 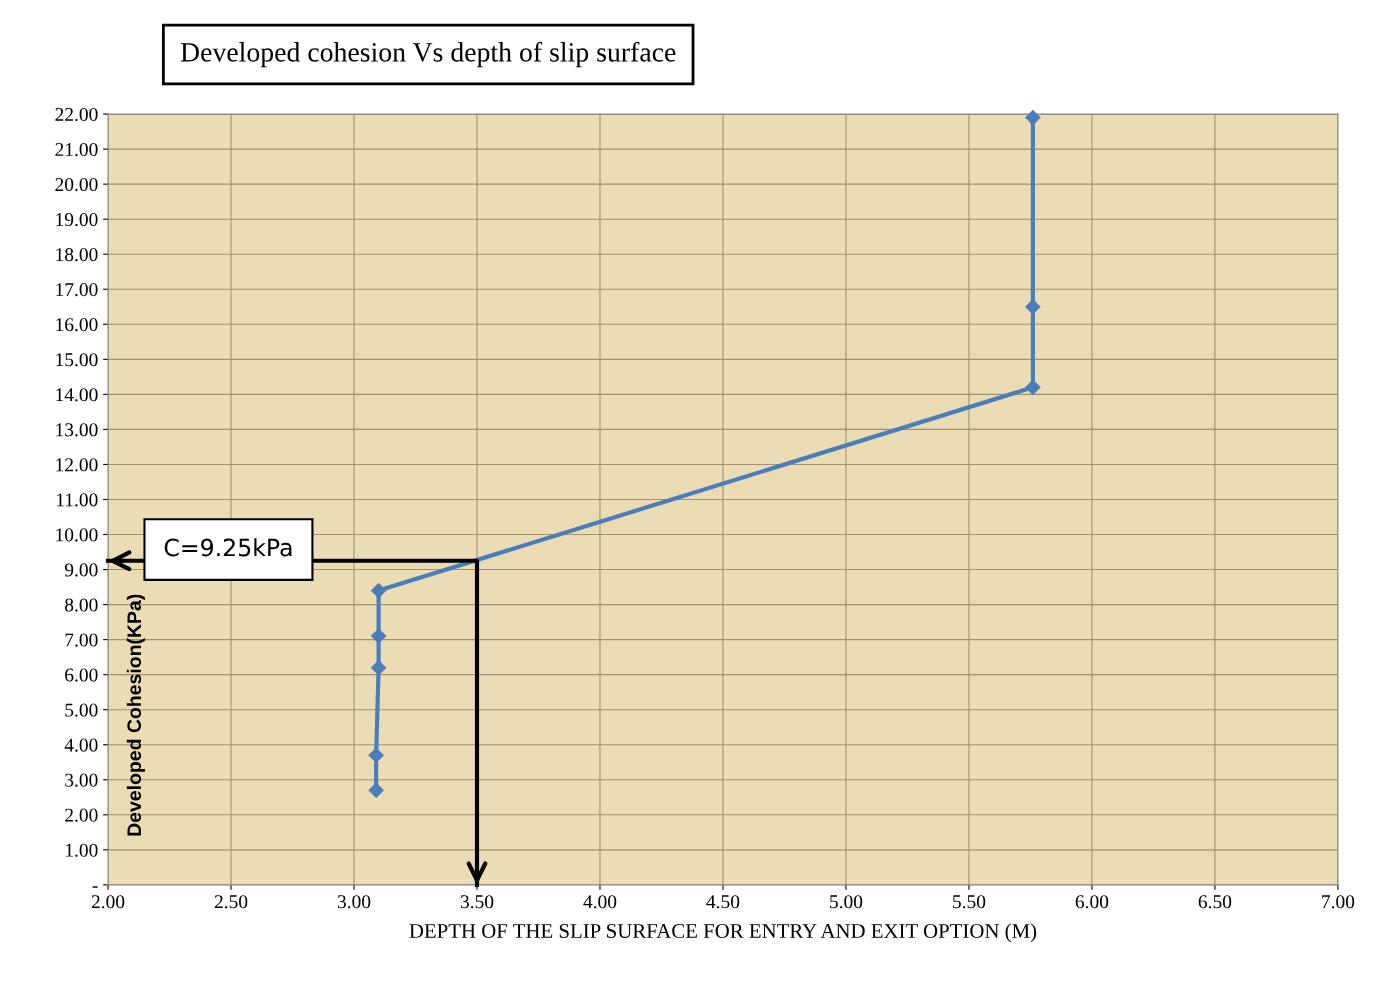 What do you see at coordinates (969, 902) in the screenshot?
I see `x-tick-label: 5.50` at bounding box center [969, 902].